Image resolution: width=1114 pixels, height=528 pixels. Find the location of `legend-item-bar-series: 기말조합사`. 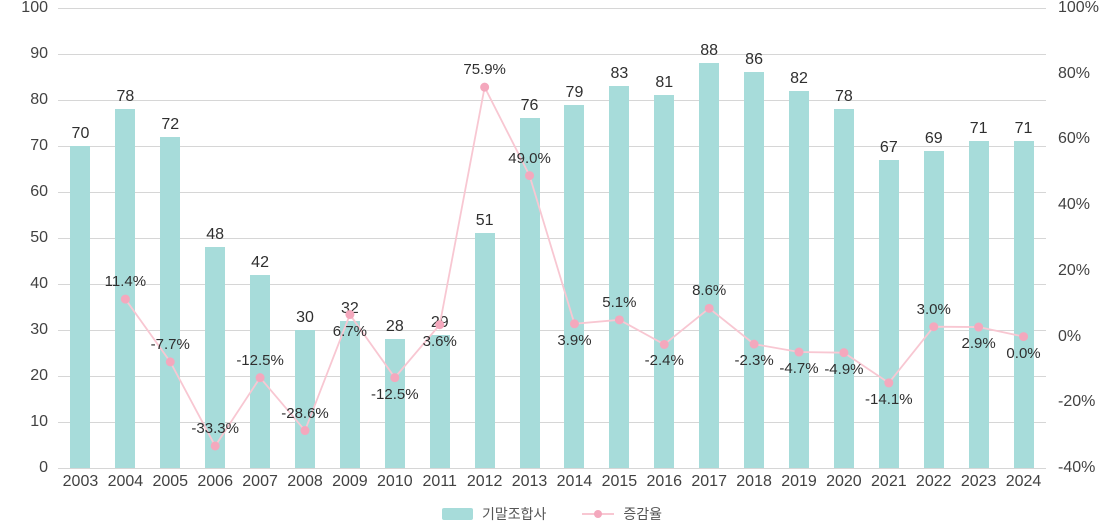

legend-item-bar-series: 기말조합사 is located at coordinates (494, 514).